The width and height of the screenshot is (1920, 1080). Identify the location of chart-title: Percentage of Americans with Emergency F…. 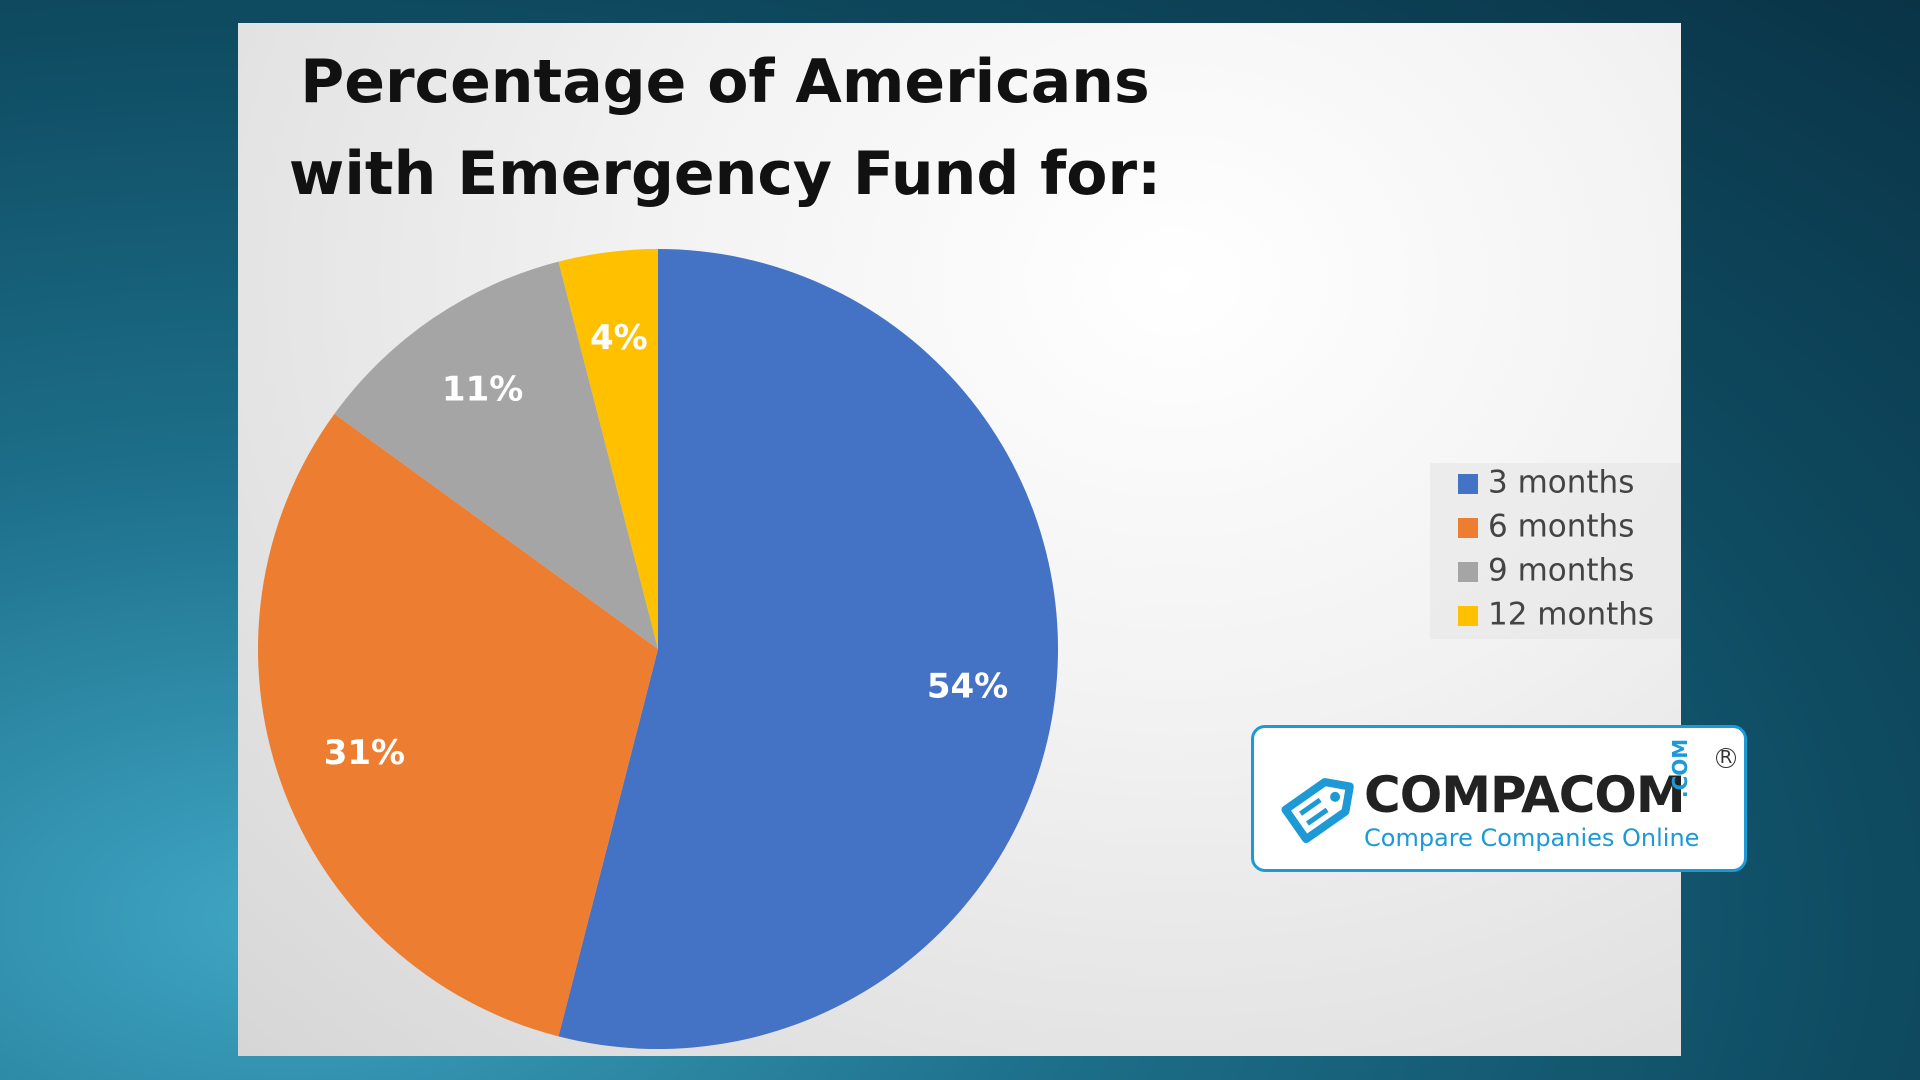
(725, 128).